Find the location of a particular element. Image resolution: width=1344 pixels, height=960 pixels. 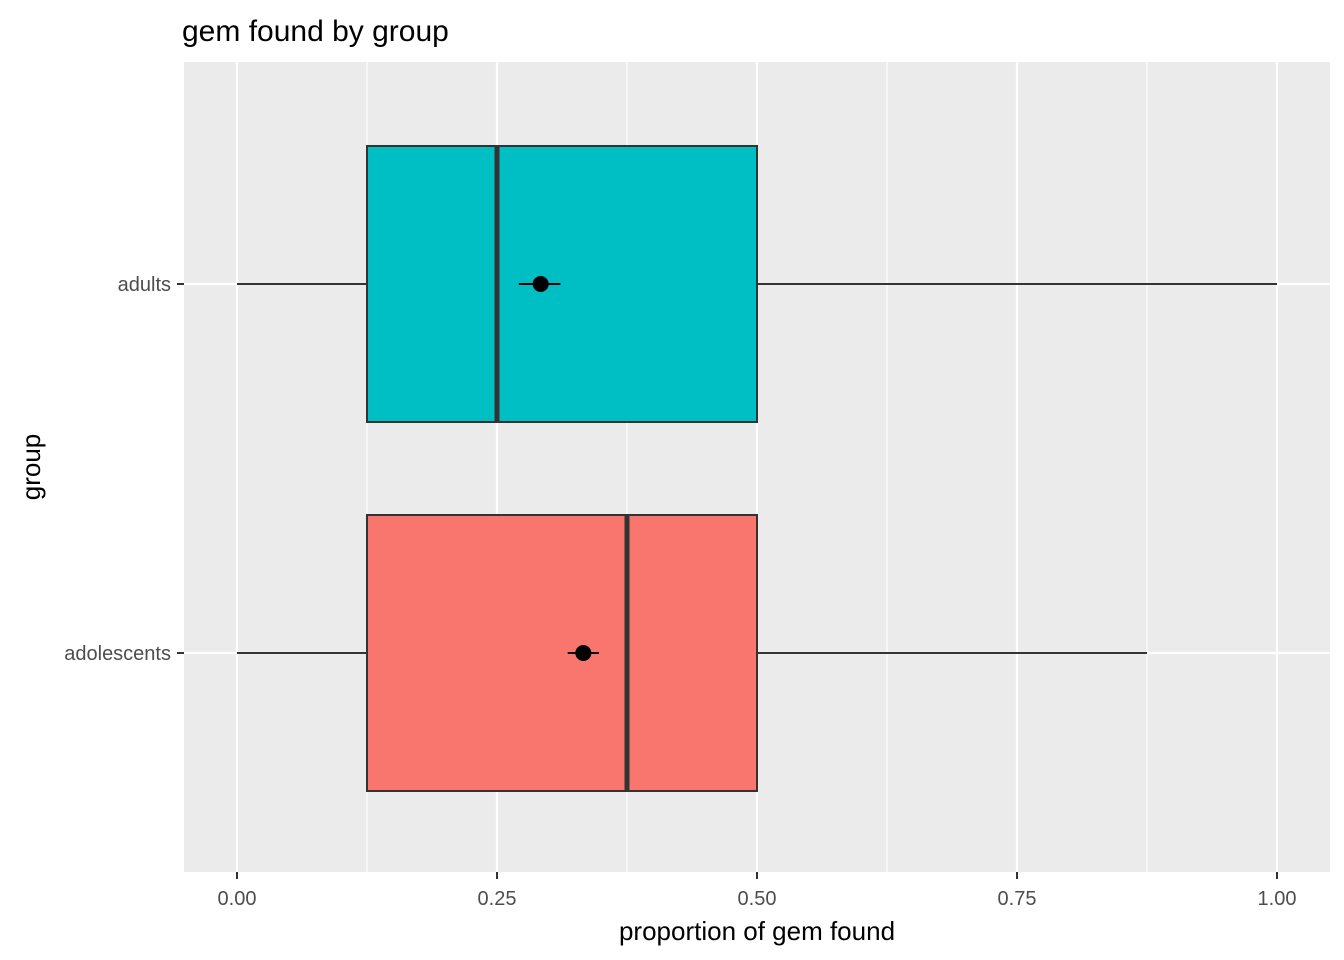

y-tick-label: adults is located at coordinates (144, 285).